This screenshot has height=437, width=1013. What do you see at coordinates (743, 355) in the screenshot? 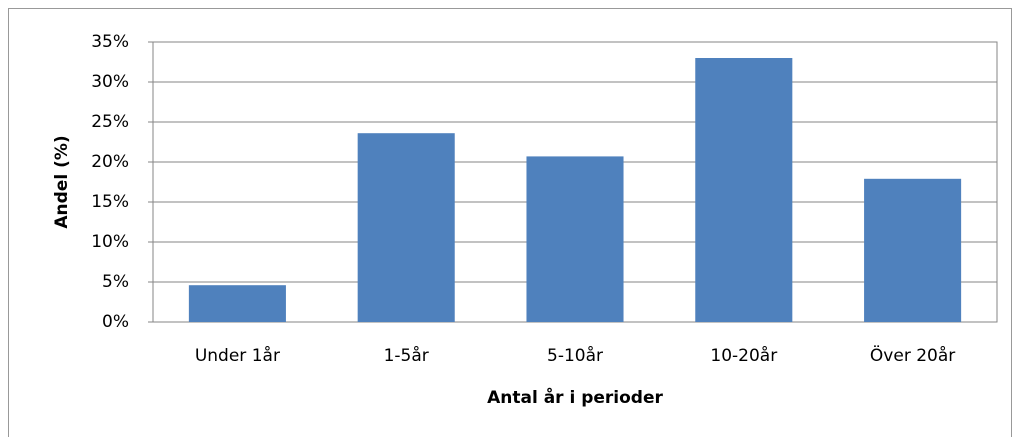
I see `x-tick-label: 10-20år` at bounding box center [743, 355].